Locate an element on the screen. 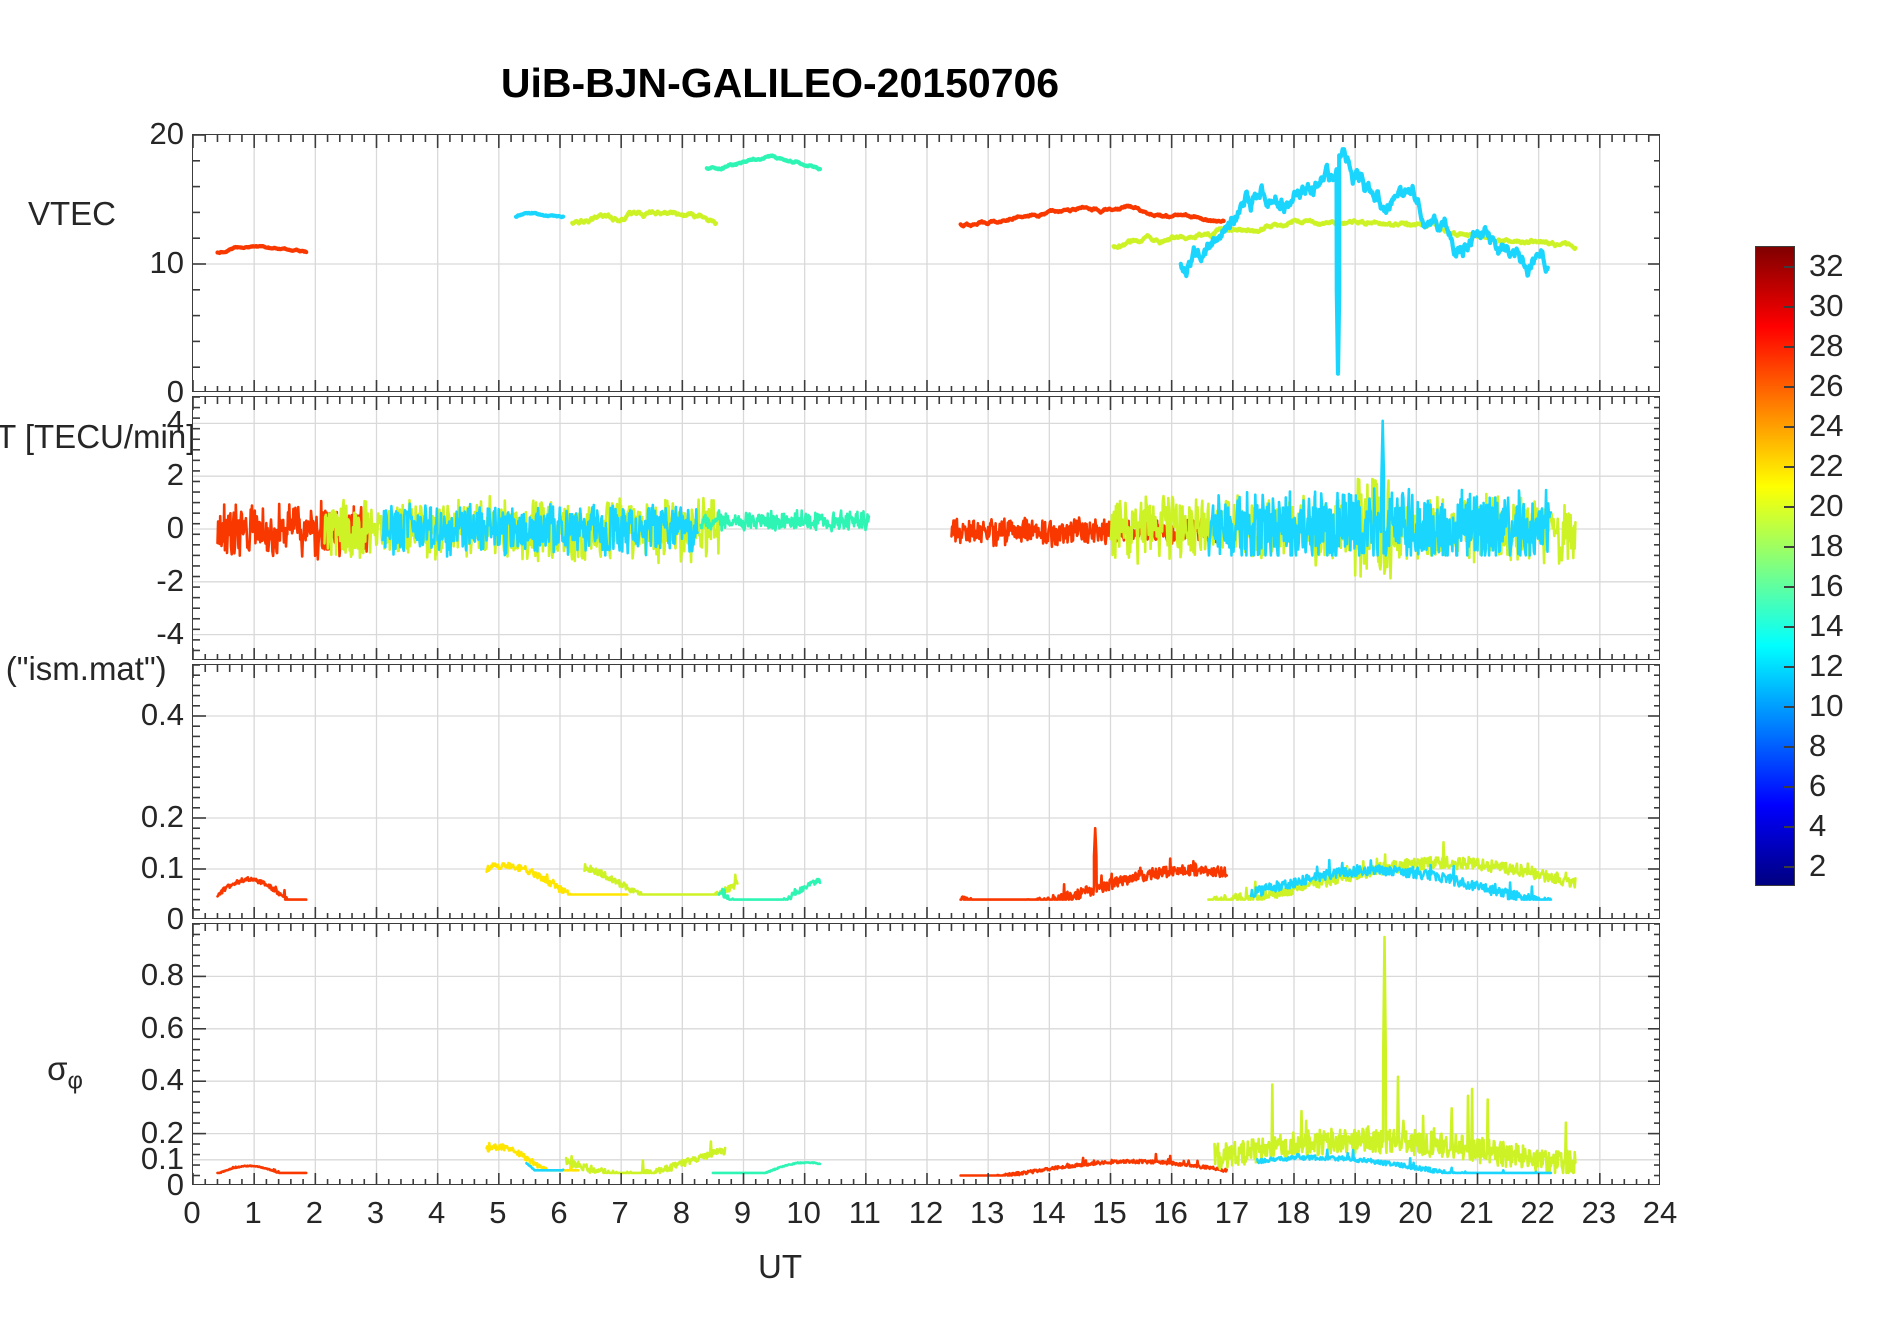 This screenshot has height=1330, width=1902. xtick-label: 22 is located at coordinates (1537, 1212).